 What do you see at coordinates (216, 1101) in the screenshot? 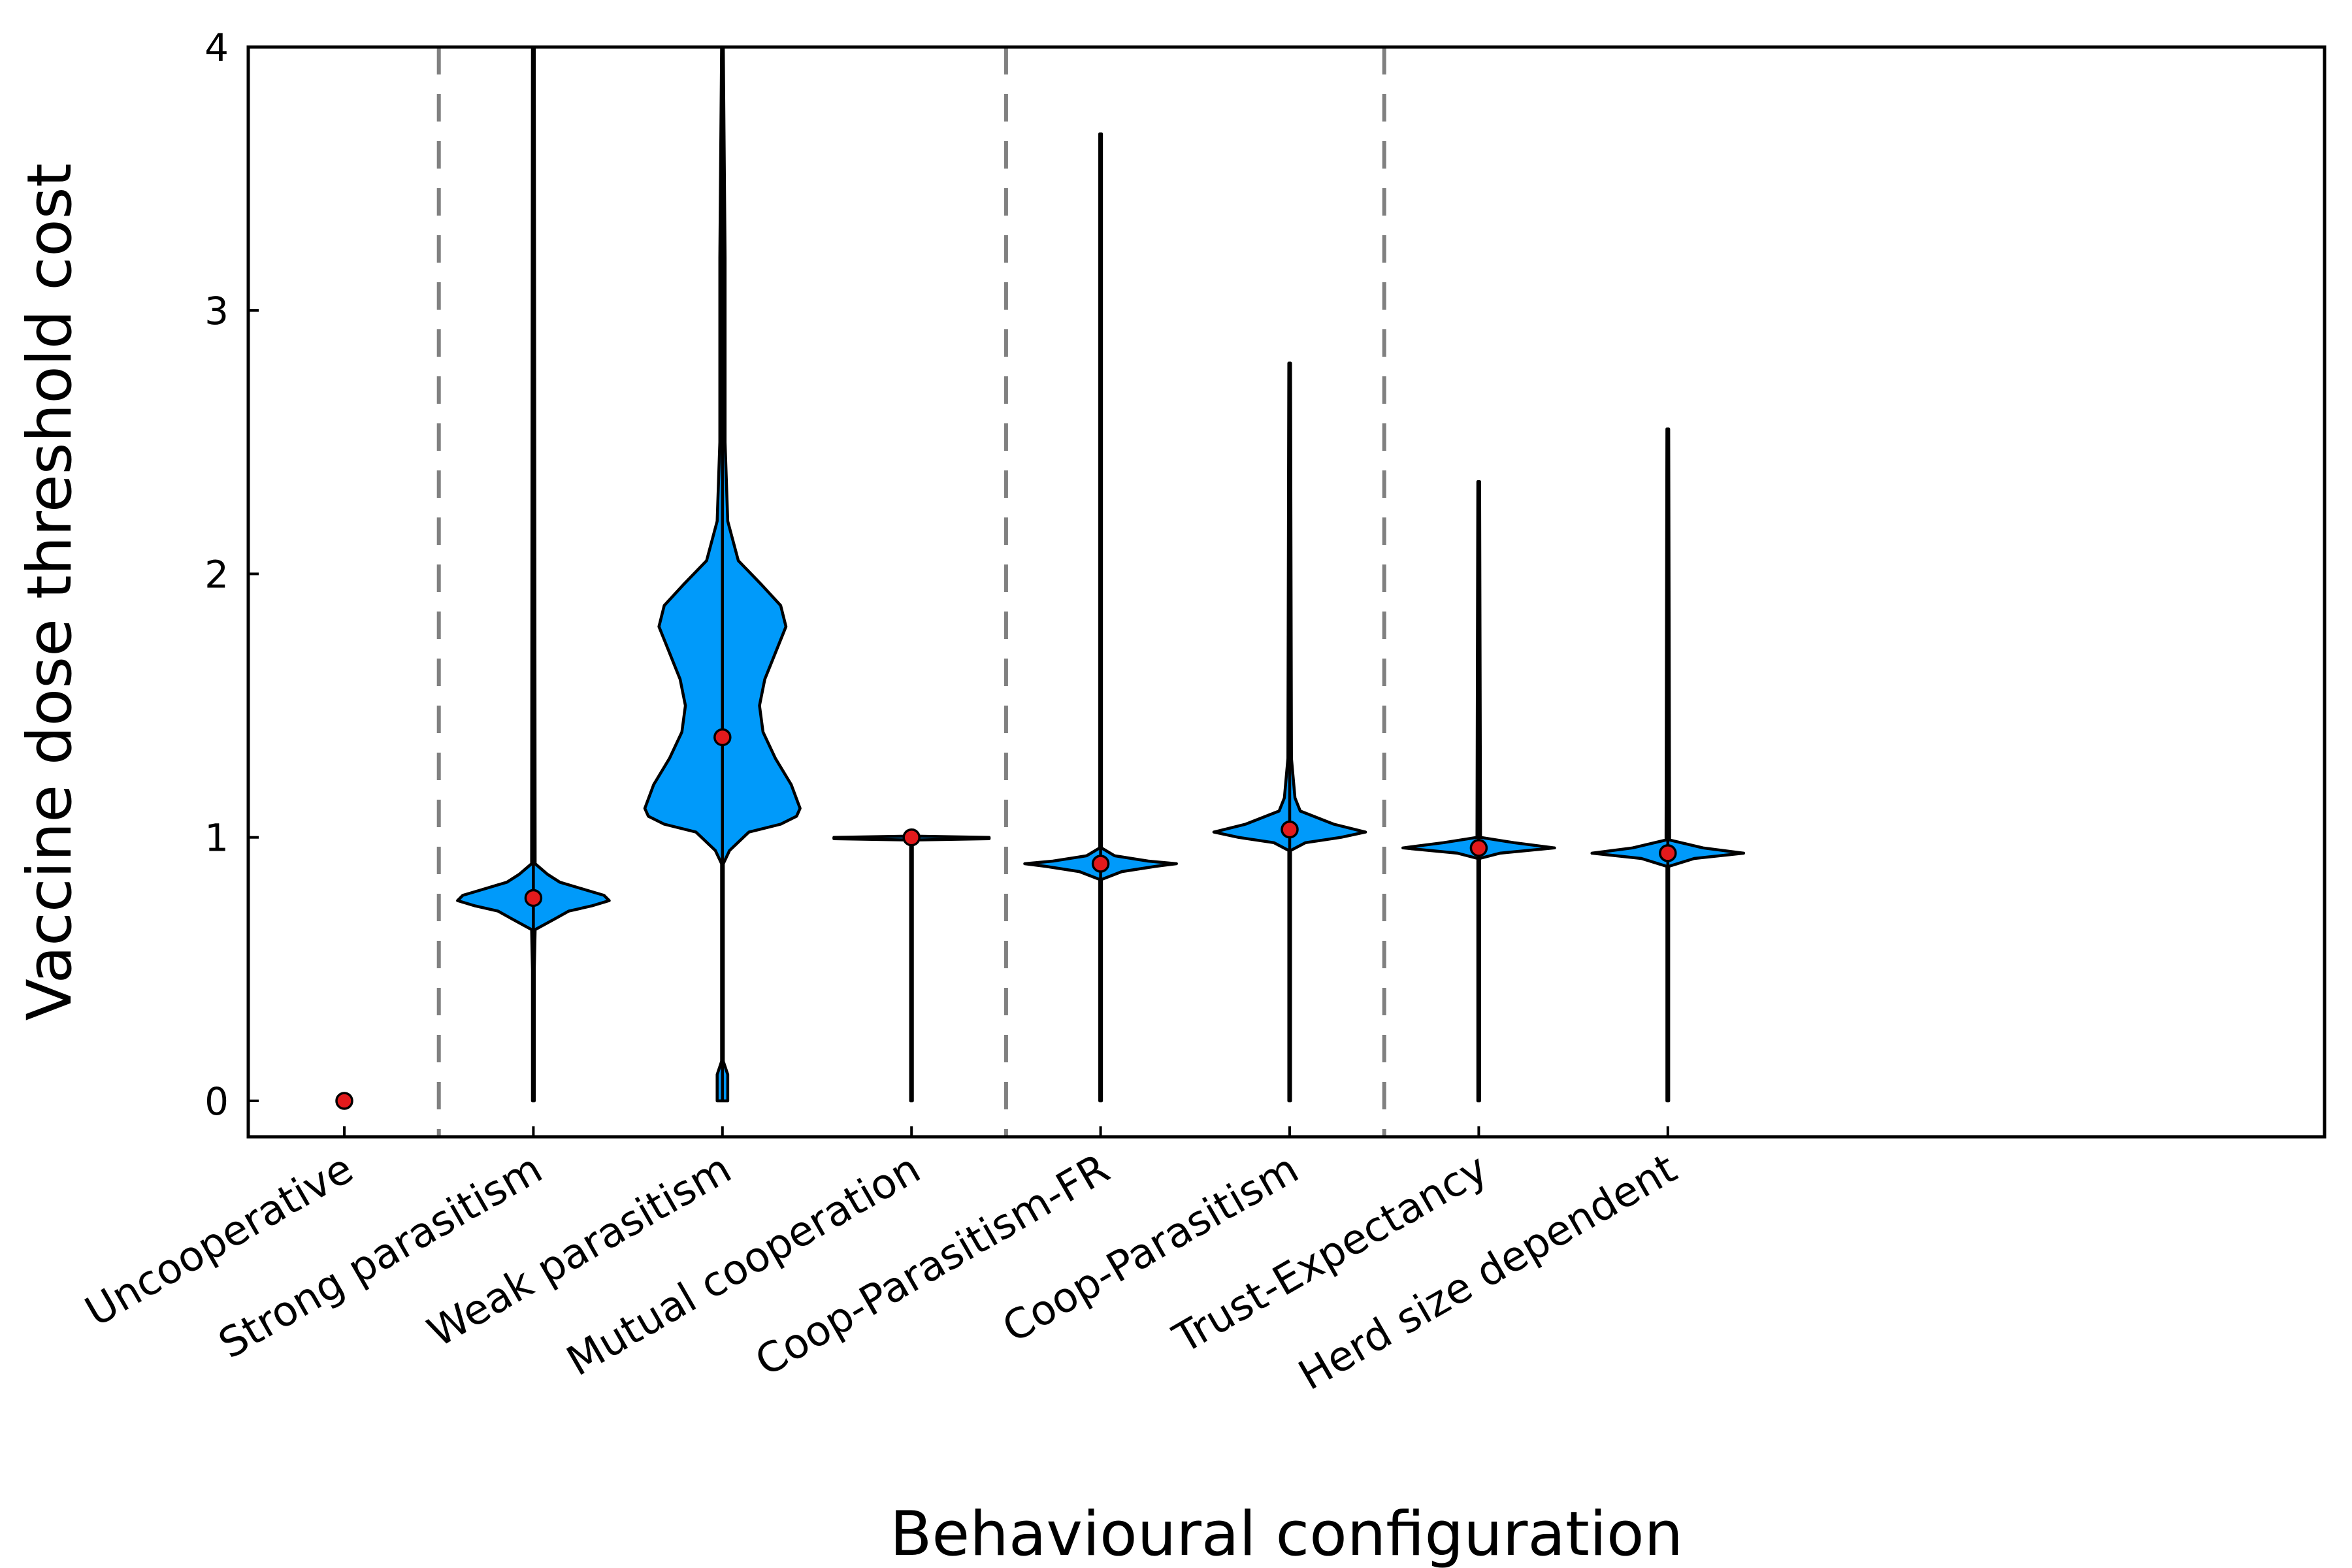
I see `y-tick-label: 0` at bounding box center [216, 1101].